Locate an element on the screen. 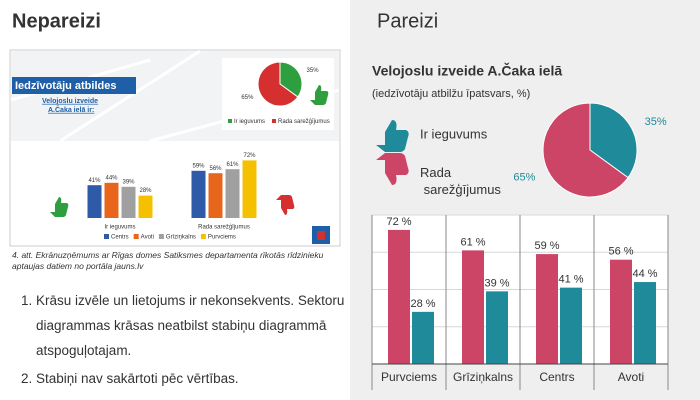 The width and height of the screenshot is (700, 400). bar-label: 41 % is located at coordinates (570, 280).